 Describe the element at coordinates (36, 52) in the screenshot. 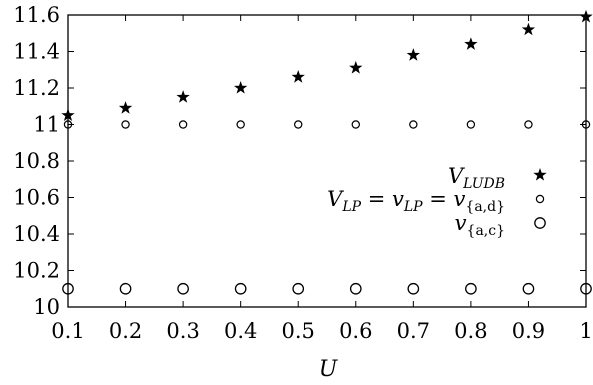

I see `y-tick-label: 11.4` at that location.